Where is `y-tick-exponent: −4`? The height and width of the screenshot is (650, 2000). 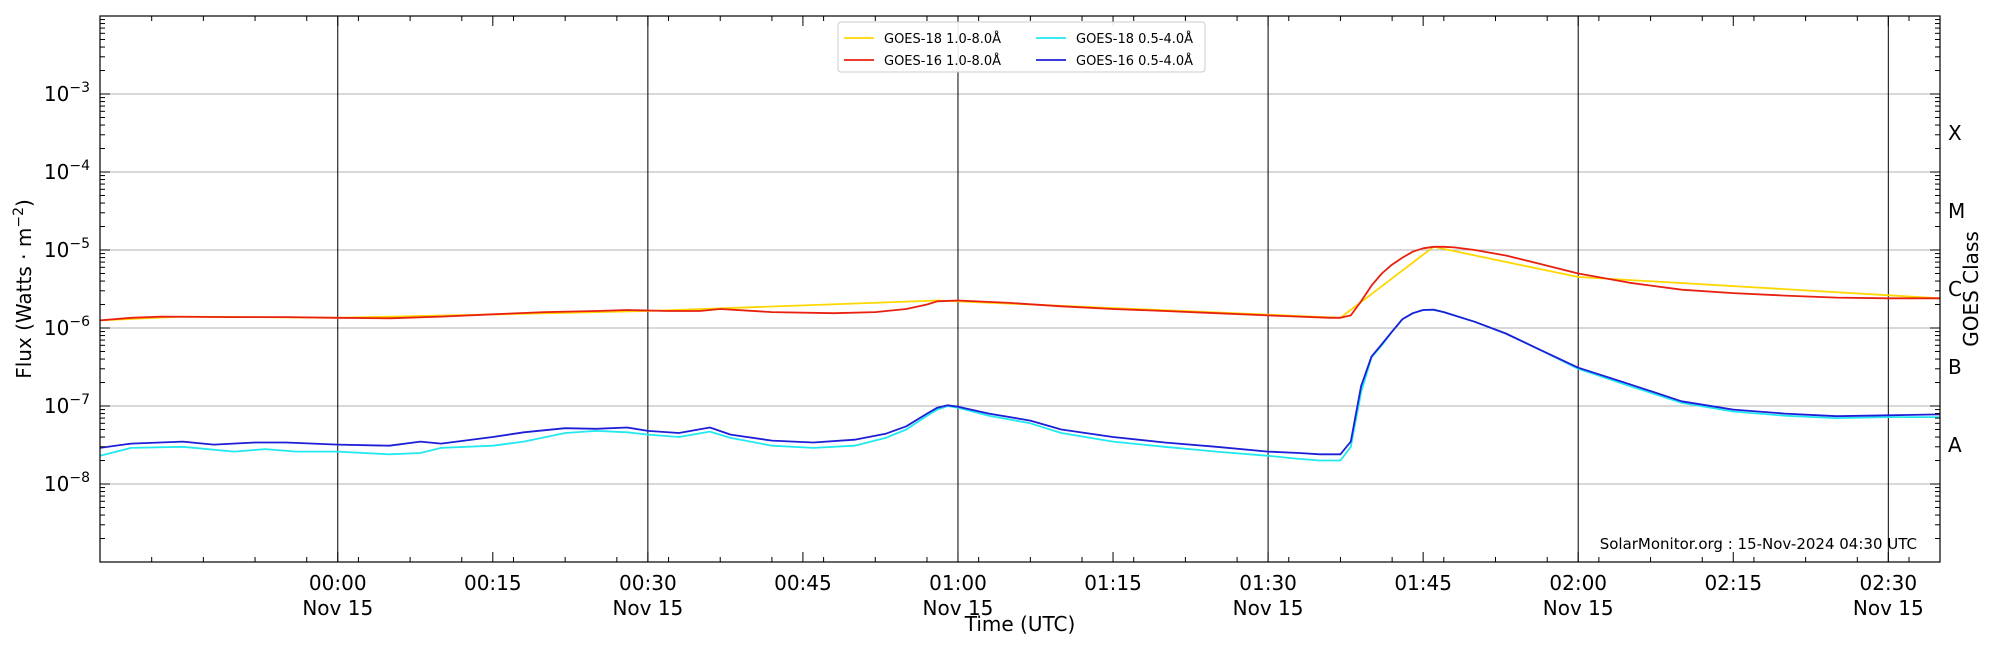
y-tick-exponent: −4 is located at coordinates (79, 166).